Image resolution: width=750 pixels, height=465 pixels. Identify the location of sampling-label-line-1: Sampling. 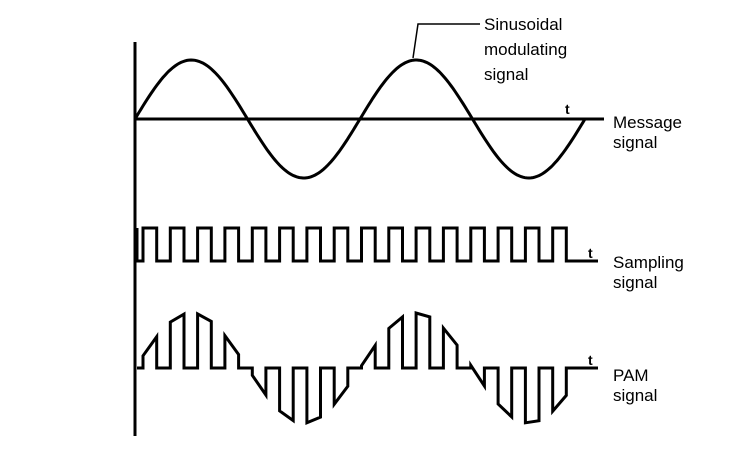
(648, 262).